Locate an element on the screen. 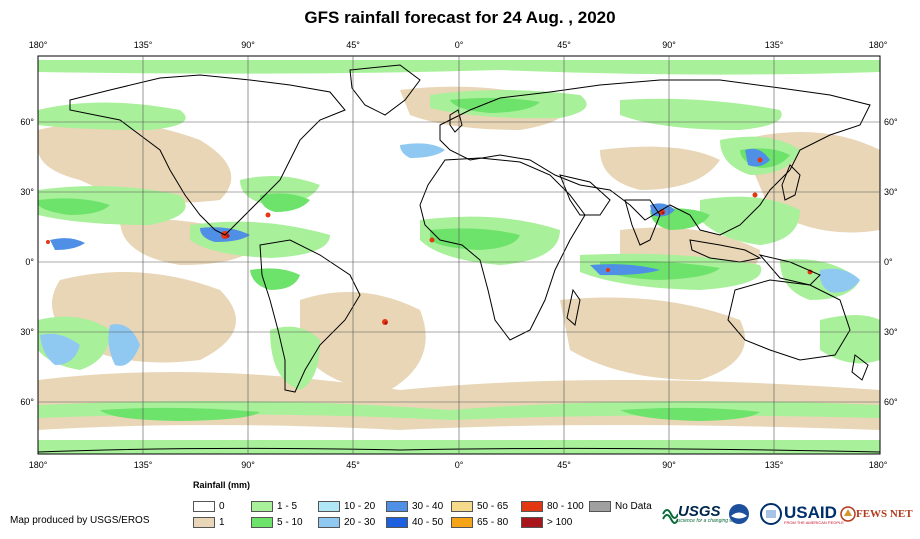 This screenshot has height=539, width=920. legend-label: 80 - 100 is located at coordinates (565, 506).